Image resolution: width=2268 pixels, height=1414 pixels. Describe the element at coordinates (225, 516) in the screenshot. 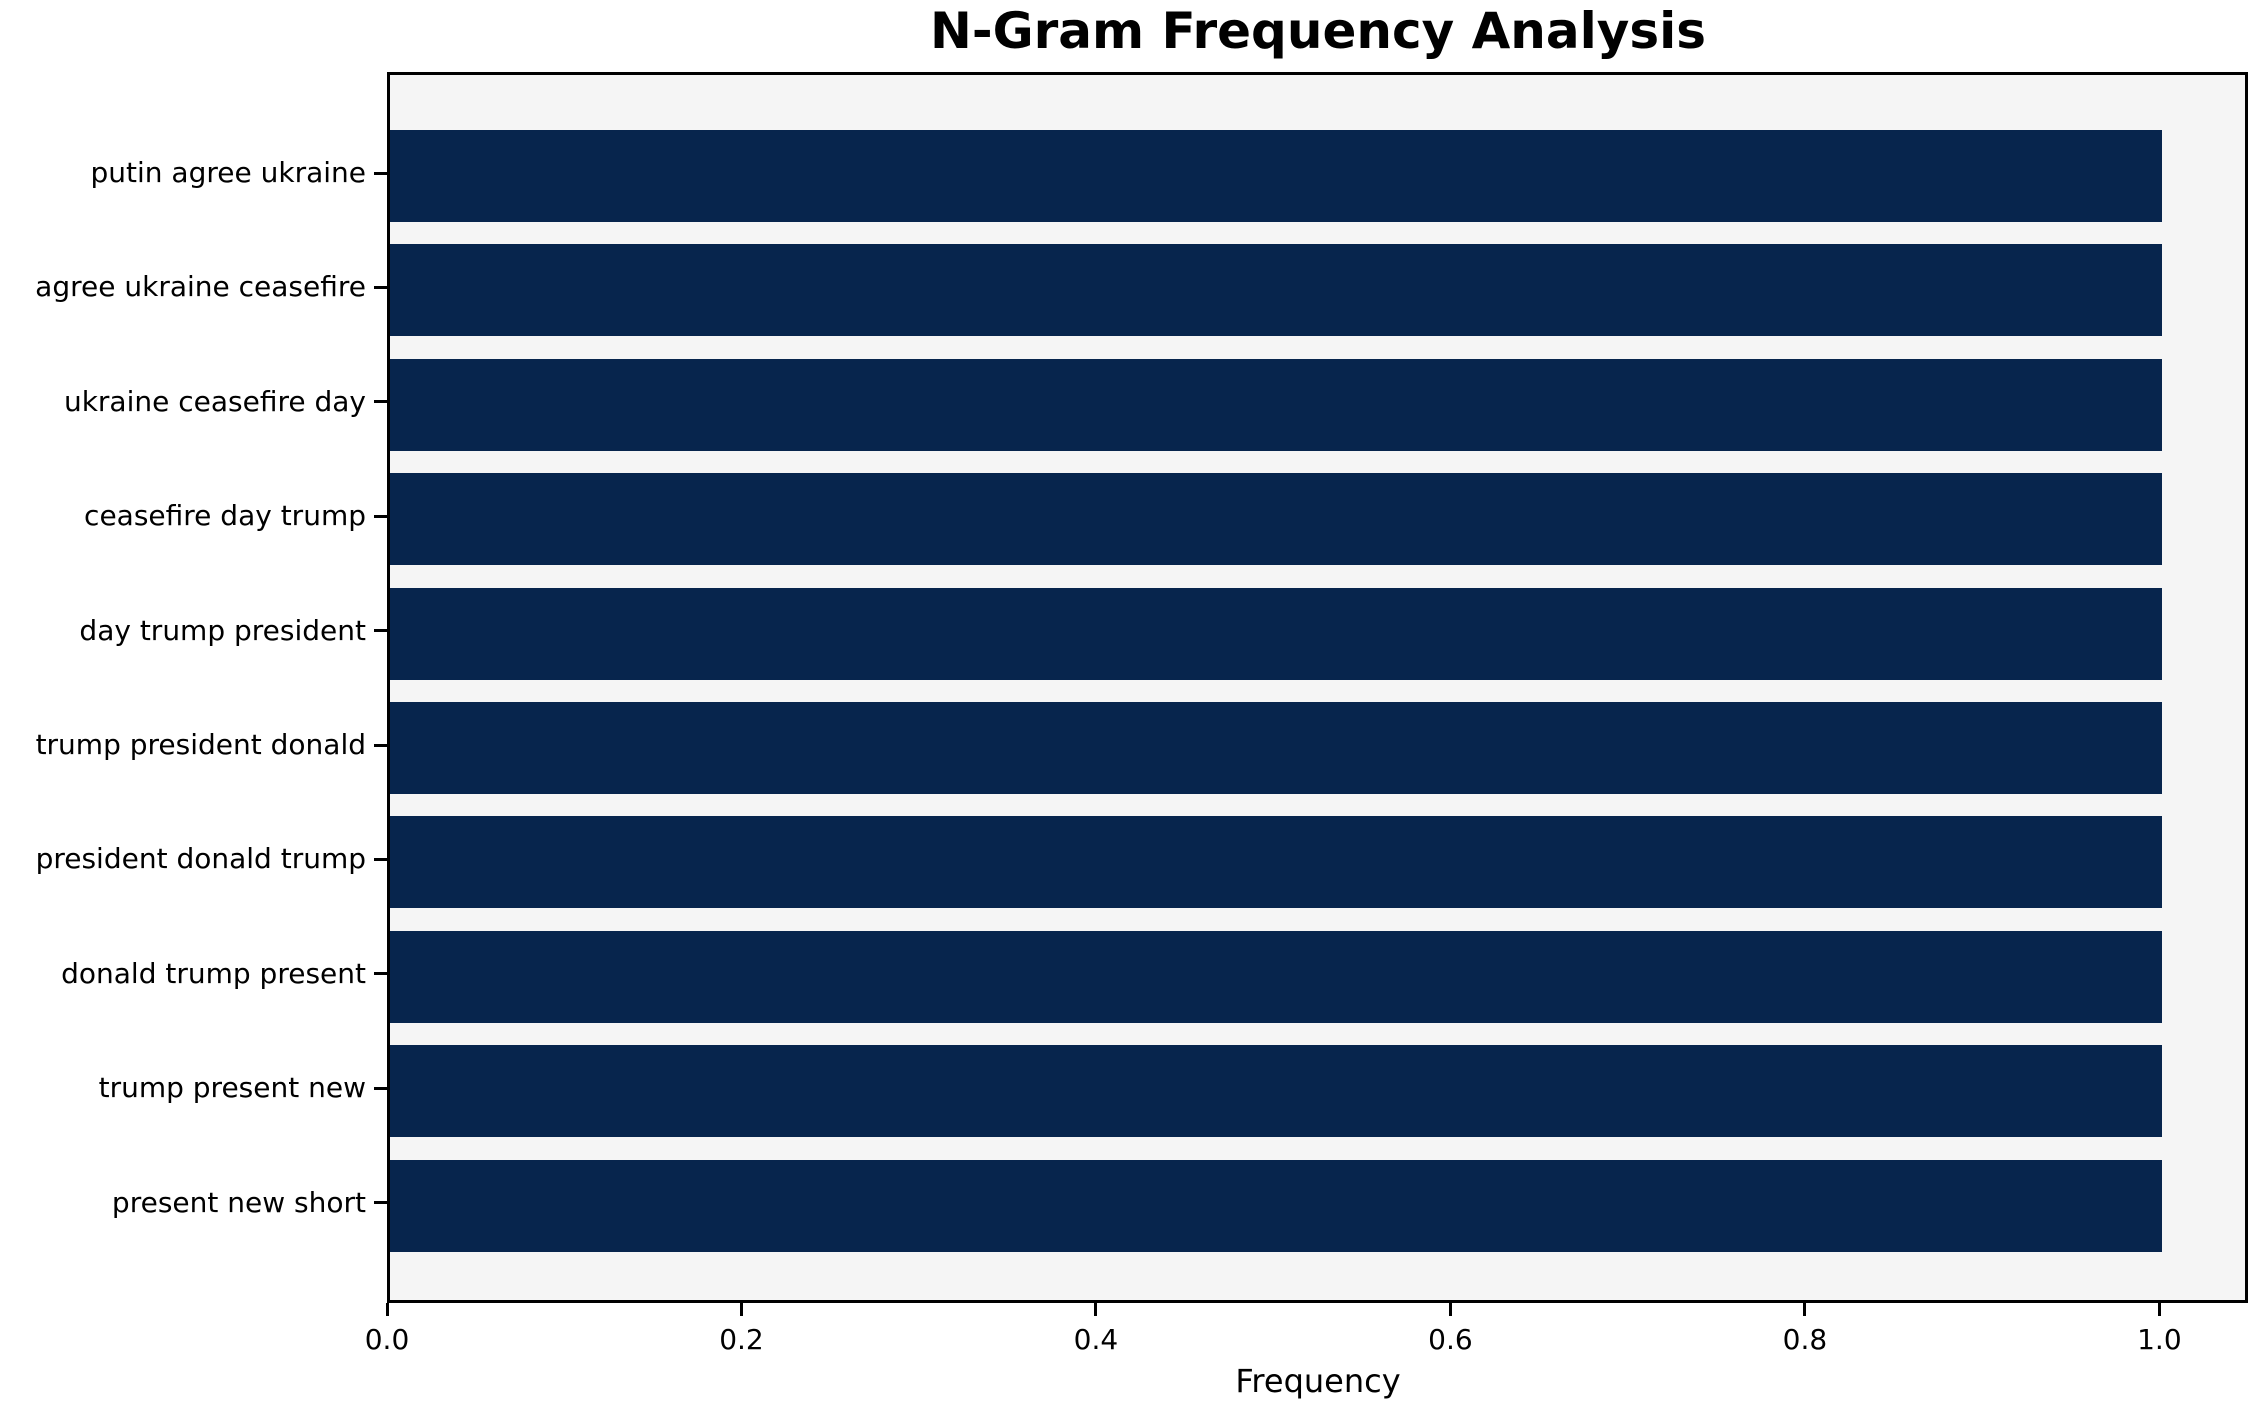

I see `y-tick-label: ceasefire day trump` at that location.